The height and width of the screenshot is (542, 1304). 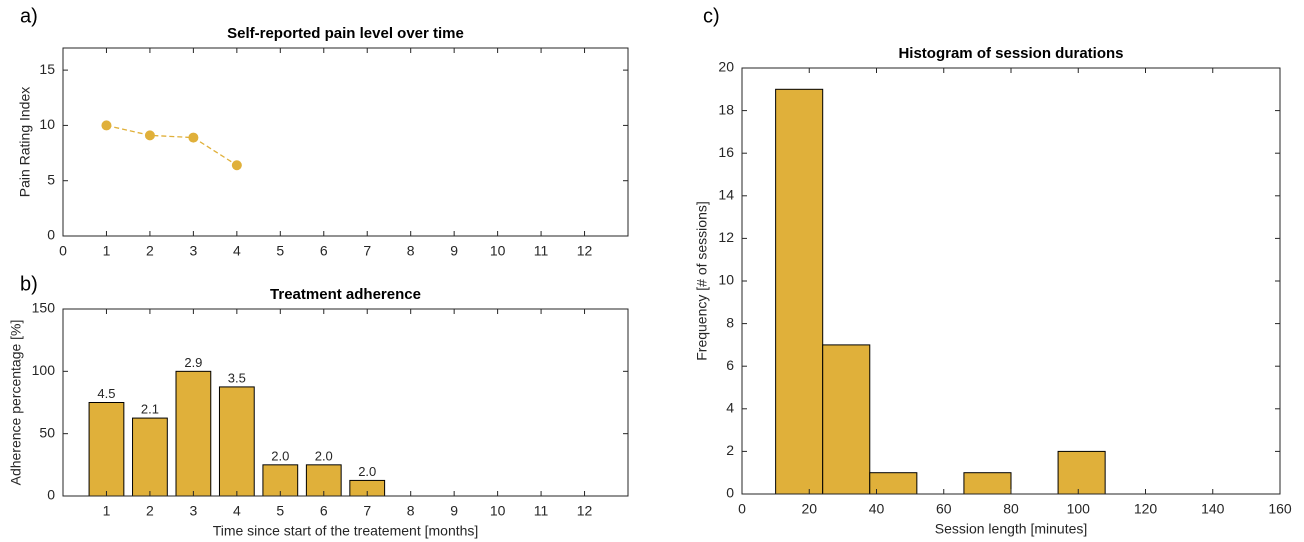 I want to click on y-tick-label: 8, so click(x=730, y=322).